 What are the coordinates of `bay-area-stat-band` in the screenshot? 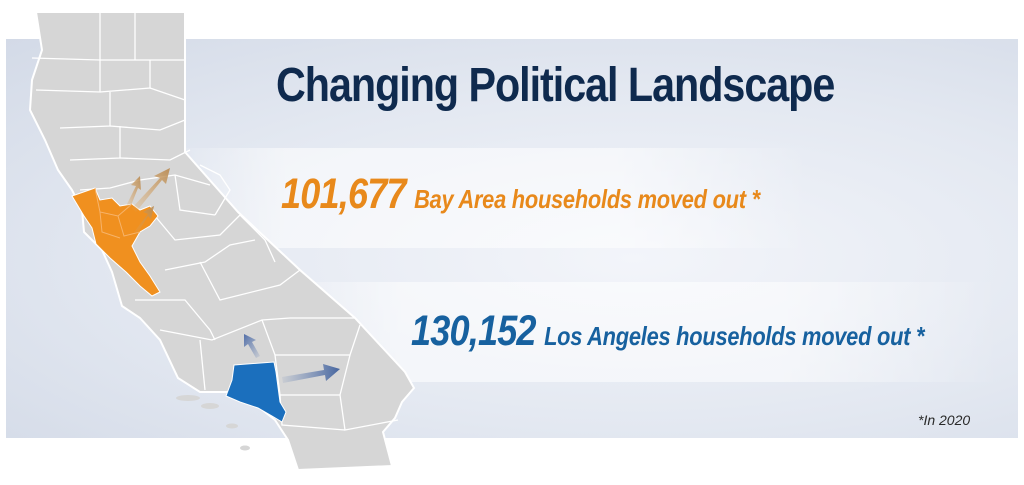 It's located at (490, 198).